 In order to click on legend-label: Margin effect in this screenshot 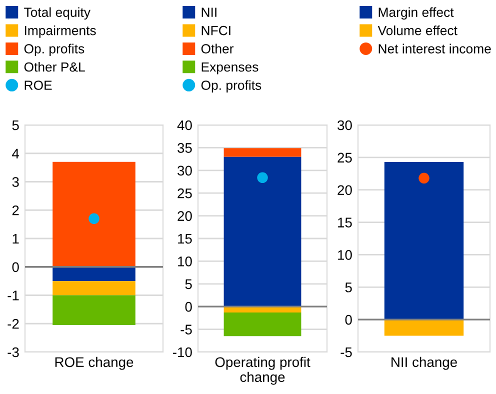, I will do `click(416, 13)`.